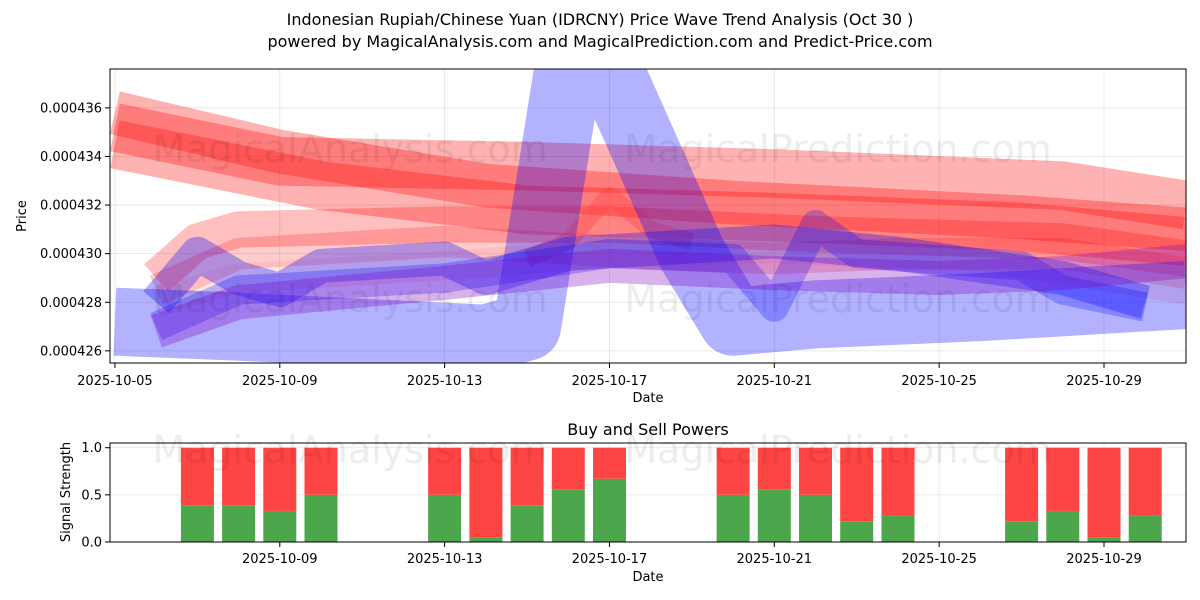 The height and width of the screenshot is (600, 1200). What do you see at coordinates (71, 157) in the screenshot?
I see `y-tick-label: 0.000434` at bounding box center [71, 157].